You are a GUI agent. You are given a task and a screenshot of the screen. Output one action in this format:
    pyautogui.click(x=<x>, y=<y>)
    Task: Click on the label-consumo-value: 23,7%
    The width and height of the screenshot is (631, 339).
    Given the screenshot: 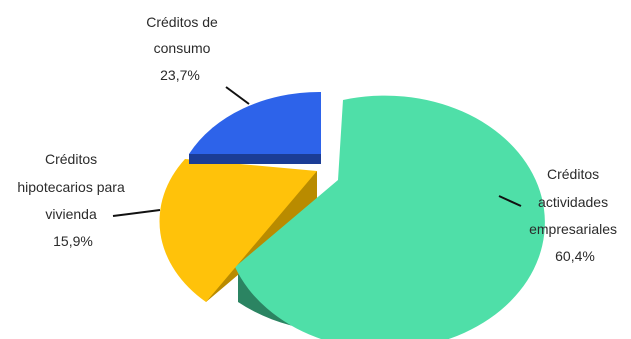 What is the action you would take?
    pyautogui.click(x=180, y=75)
    